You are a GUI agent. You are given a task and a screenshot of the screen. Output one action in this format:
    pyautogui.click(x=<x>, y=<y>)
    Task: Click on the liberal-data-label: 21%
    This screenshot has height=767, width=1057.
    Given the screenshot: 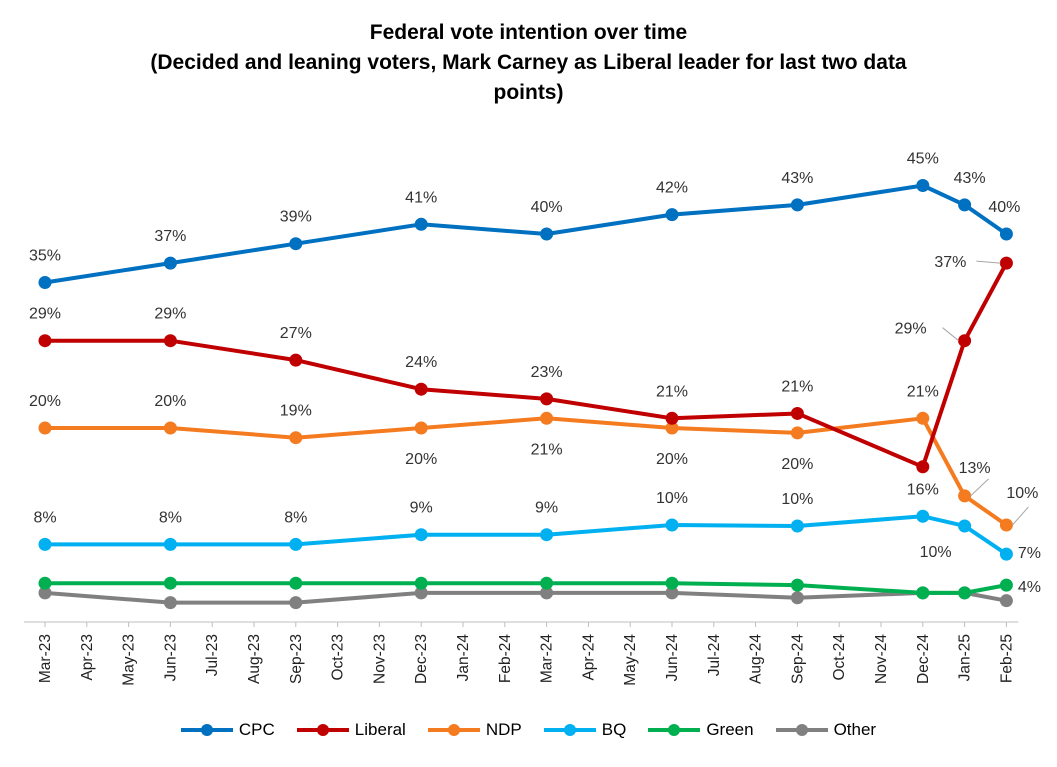 What is the action you would take?
    pyautogui.click(x=797, y=386)
    